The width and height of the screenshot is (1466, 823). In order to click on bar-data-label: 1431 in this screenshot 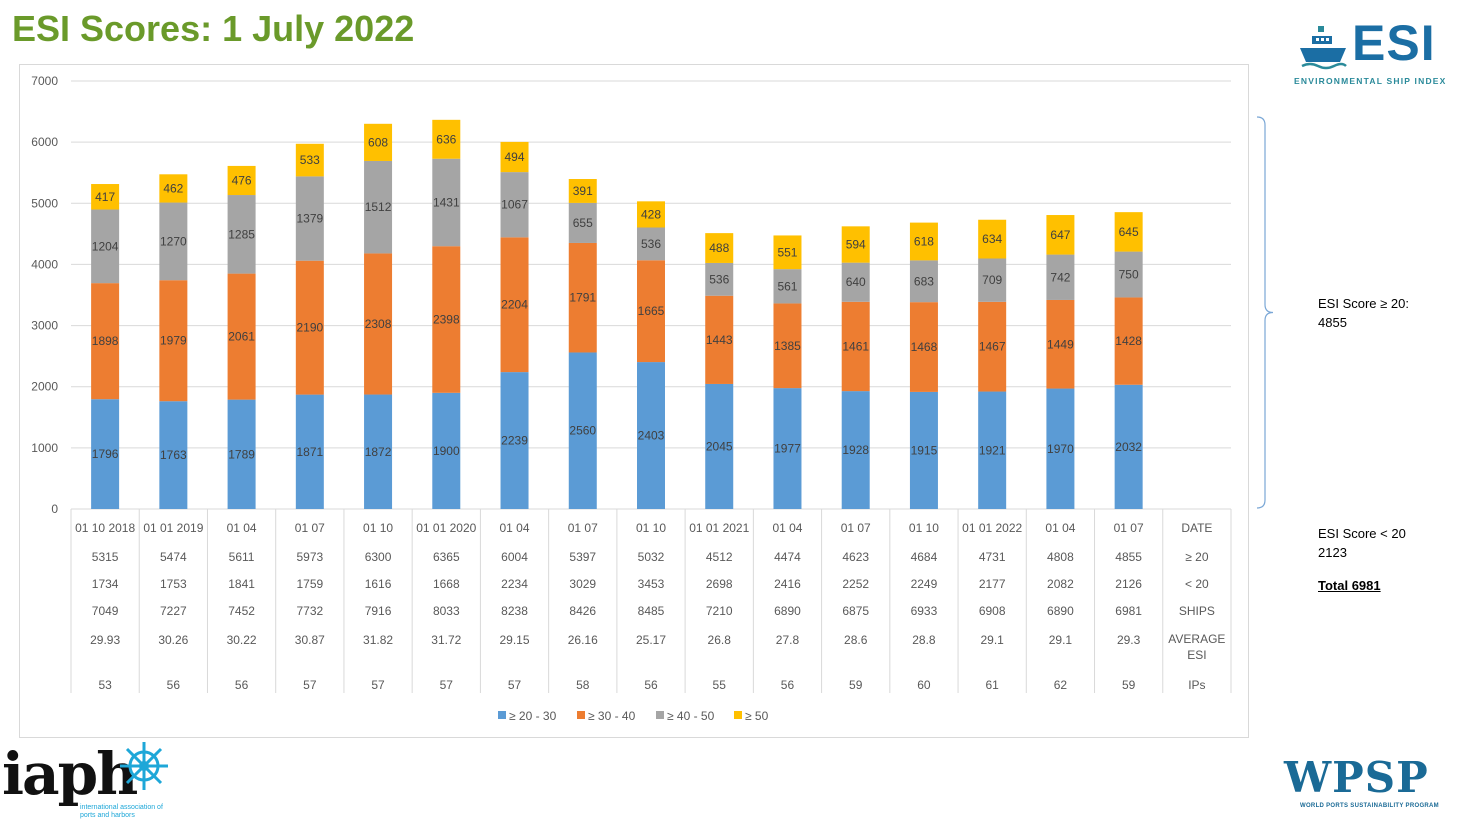, I will do `click(446, 202)`.